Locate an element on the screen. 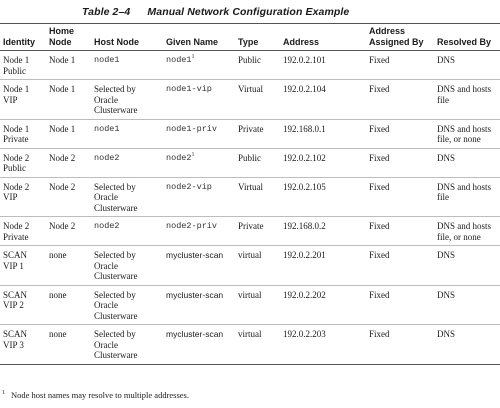  cell-identity: Node 1 Private is located at coordinates (23, 134).